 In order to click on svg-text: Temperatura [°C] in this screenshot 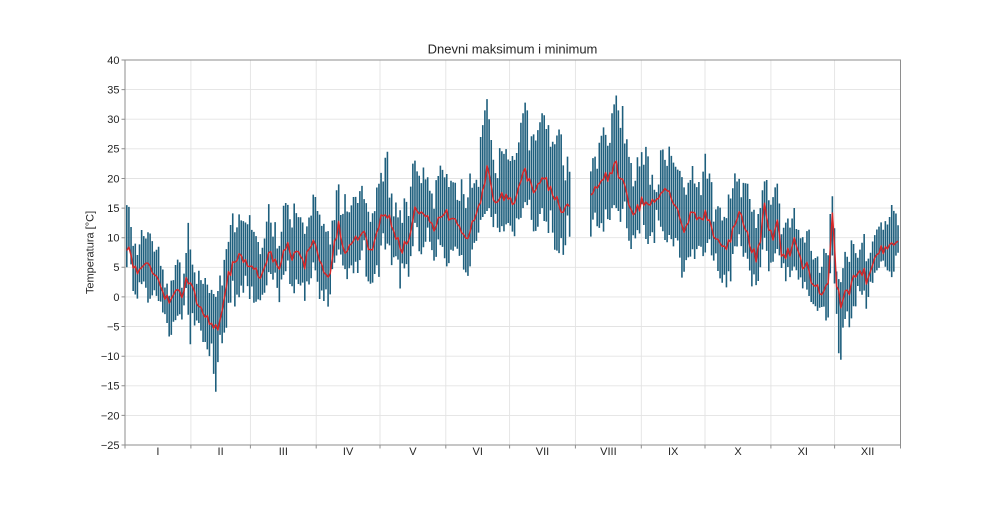, I will do `click(91, 252)`.